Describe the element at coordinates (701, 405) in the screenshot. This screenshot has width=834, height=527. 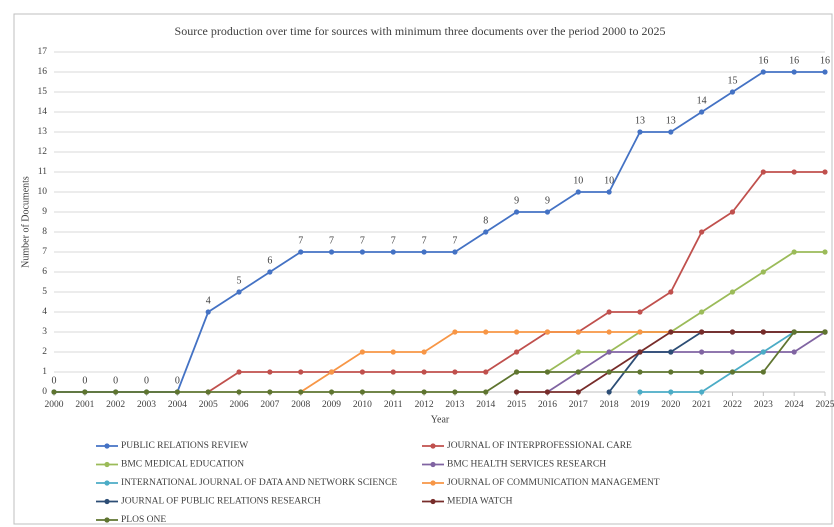
I see `x-tick-label: 2021` at that location.